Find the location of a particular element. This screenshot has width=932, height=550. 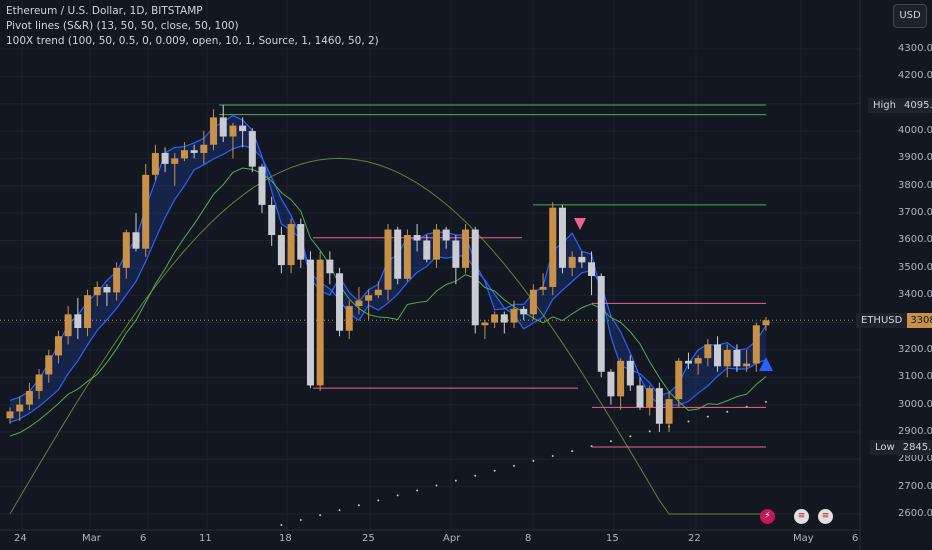

time-tick-label: 6 is located at coordinates (855, 538).